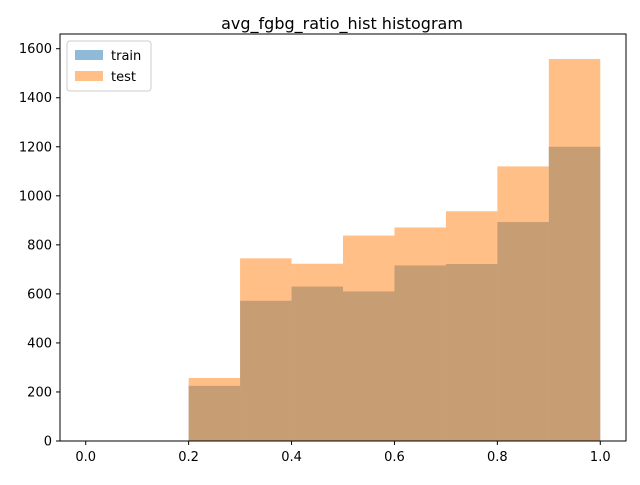 Image resolution: width=640 pixels, height=485 pixels. I want to click on y-tick-label: 1400, so click(35, 98).